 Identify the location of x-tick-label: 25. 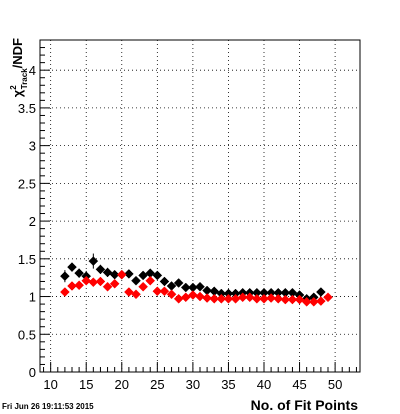
(157, 384).